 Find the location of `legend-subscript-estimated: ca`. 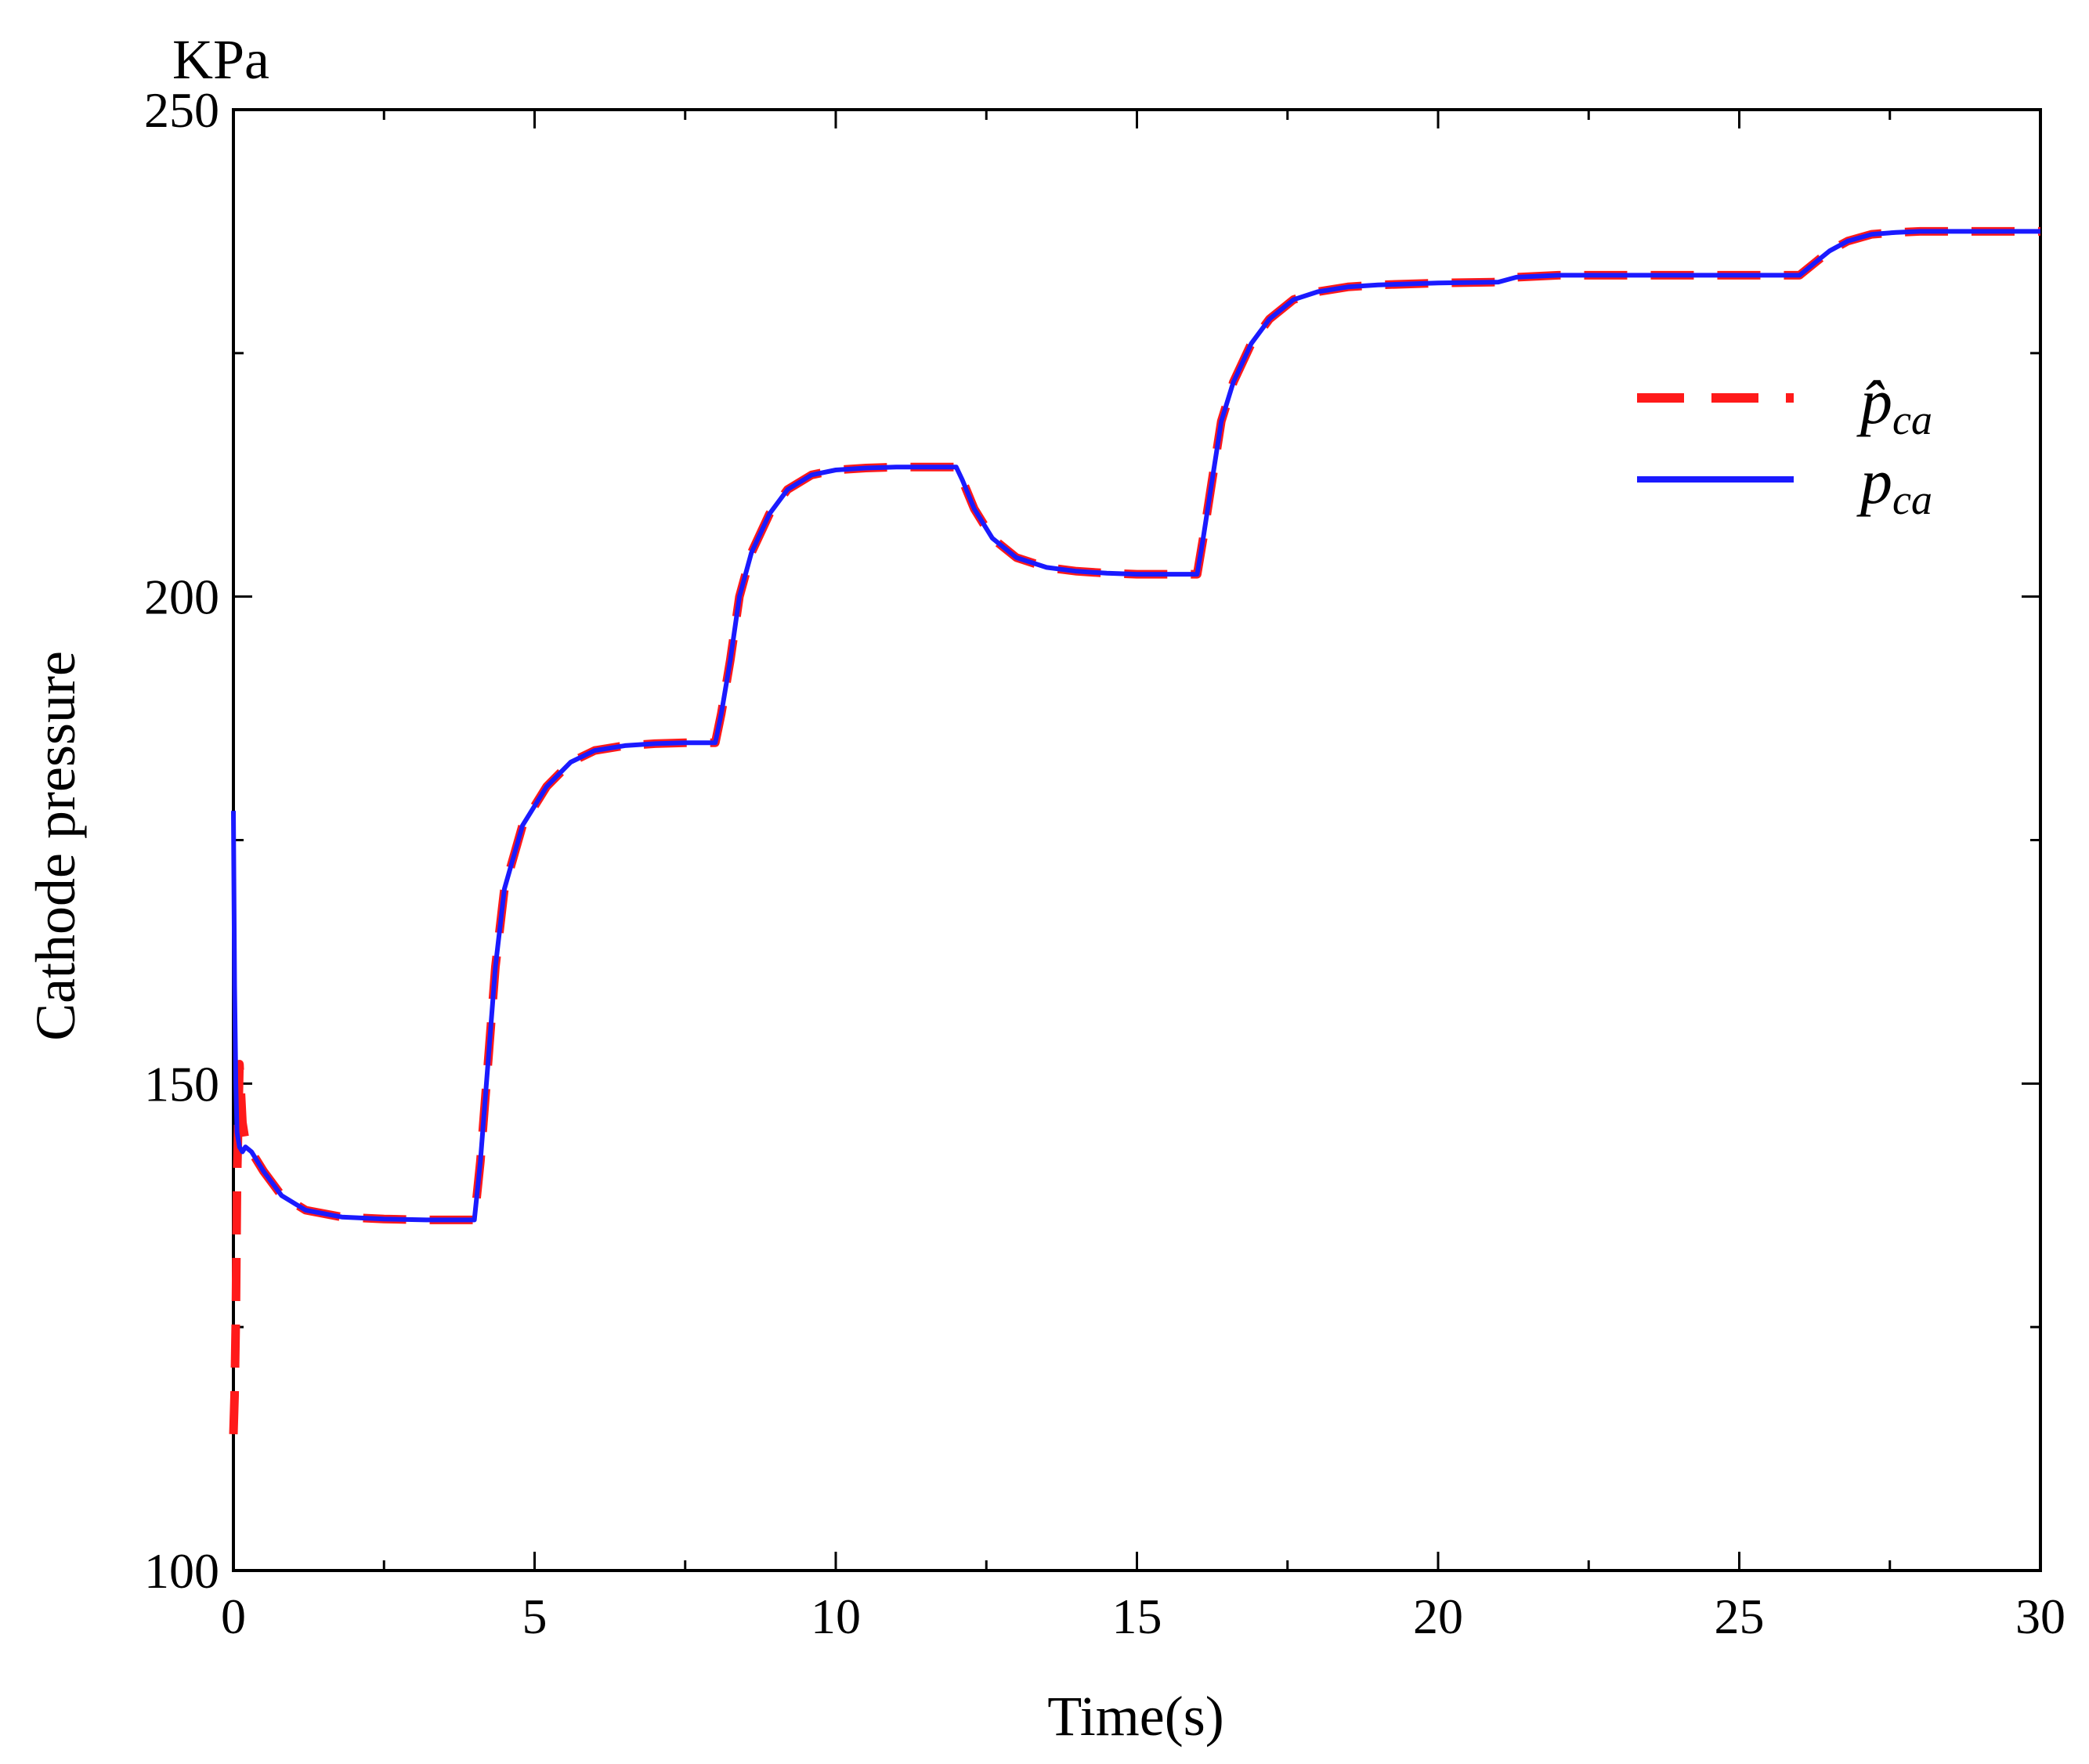

legend-subscript-estimated: ca is located at coordinates (1912, 419).